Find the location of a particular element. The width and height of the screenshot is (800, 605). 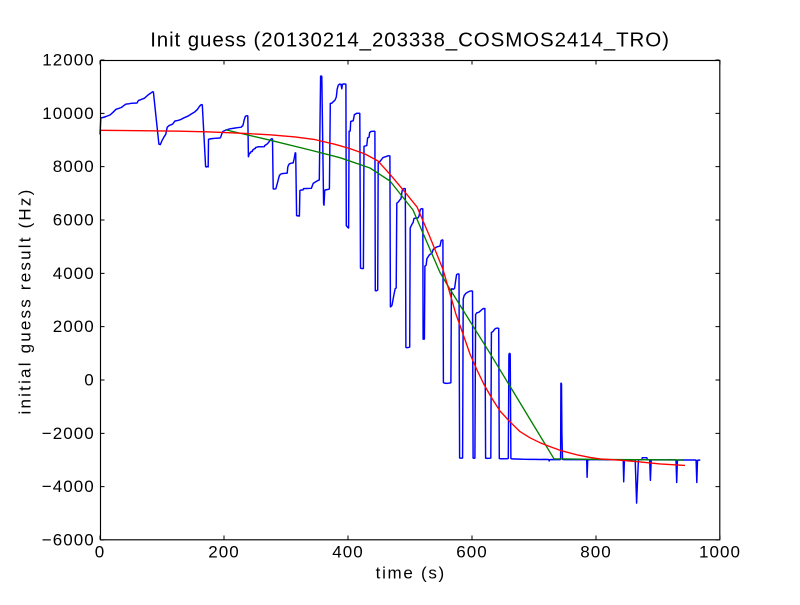

svg-text: 2000 is located at coordinates (74, 326).